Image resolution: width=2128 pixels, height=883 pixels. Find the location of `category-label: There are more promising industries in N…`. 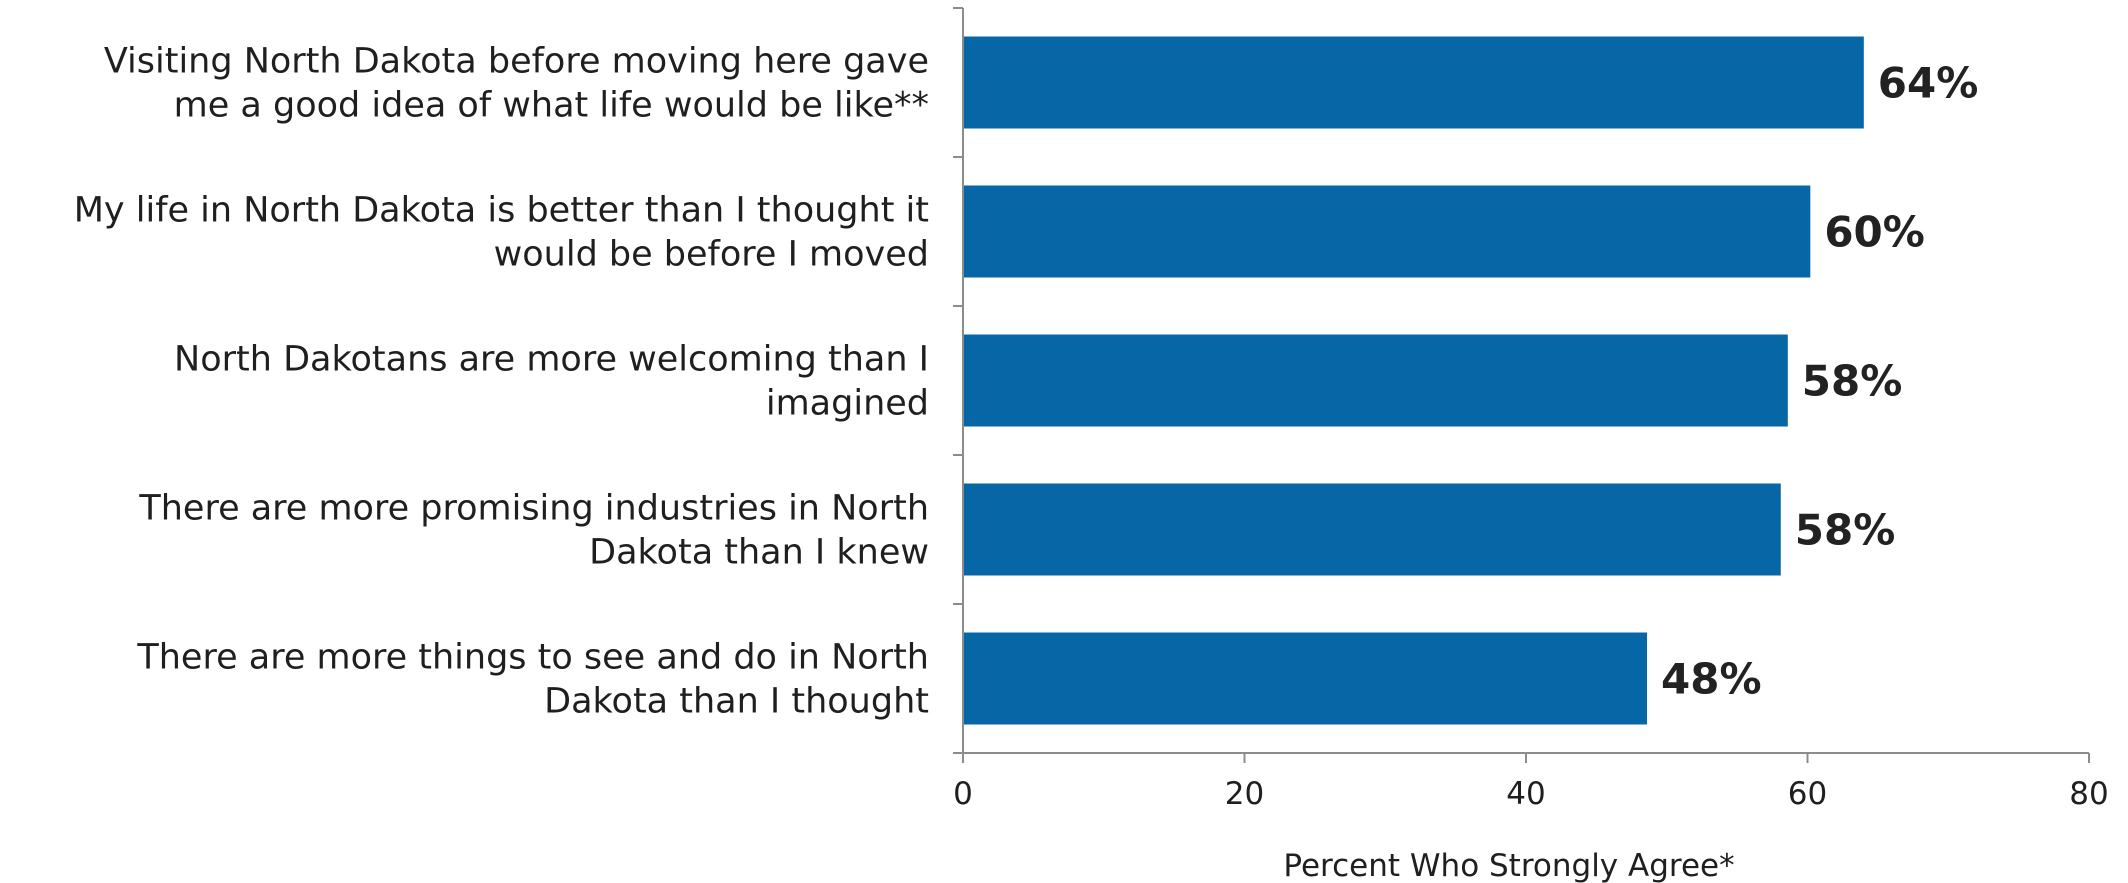

category-label: There are more promising industries in N… is located at coordinates (533, 531).